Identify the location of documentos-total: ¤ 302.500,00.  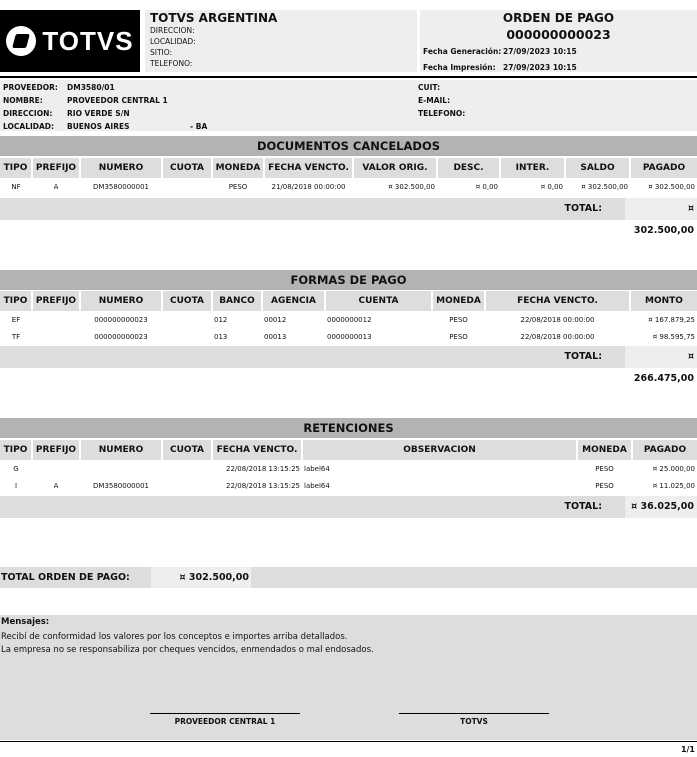
(661, 217).